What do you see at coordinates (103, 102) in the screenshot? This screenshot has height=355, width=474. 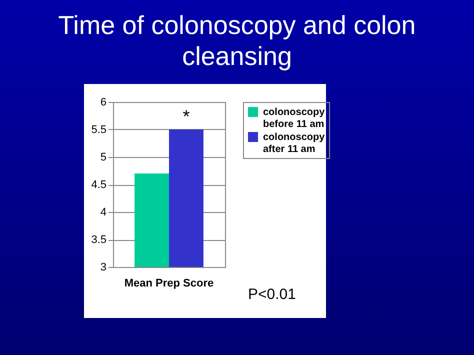 I see `y-tick-label: 6` at bounding box center [103, 102].